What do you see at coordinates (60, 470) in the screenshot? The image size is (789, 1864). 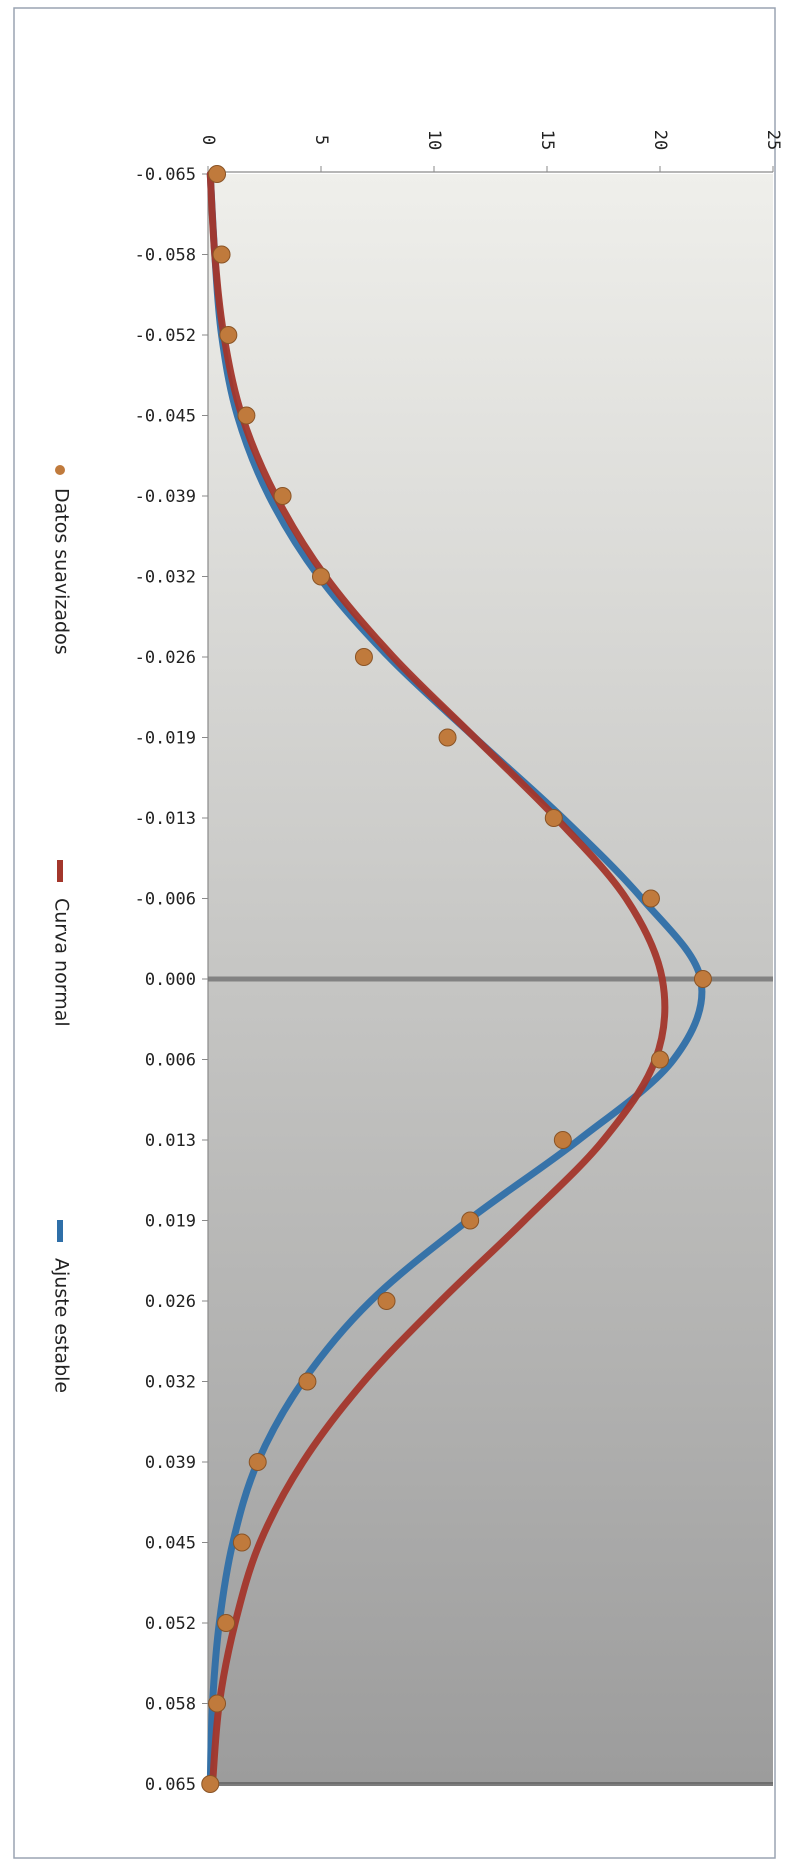 I see `legend-marker-datos-suavizados` at bounding box center [60, 470].